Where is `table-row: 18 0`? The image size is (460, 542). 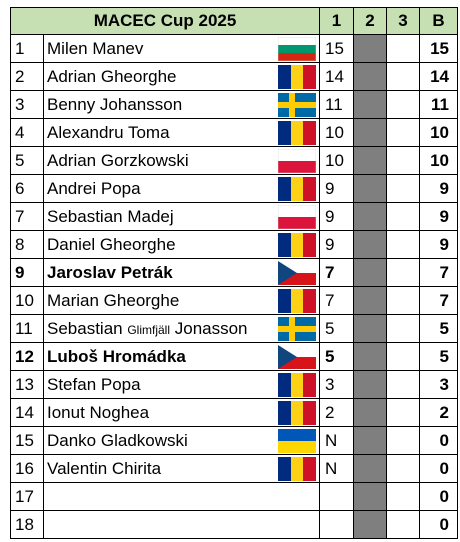 table-row: 18 0 is located at coordinates (234, 524).